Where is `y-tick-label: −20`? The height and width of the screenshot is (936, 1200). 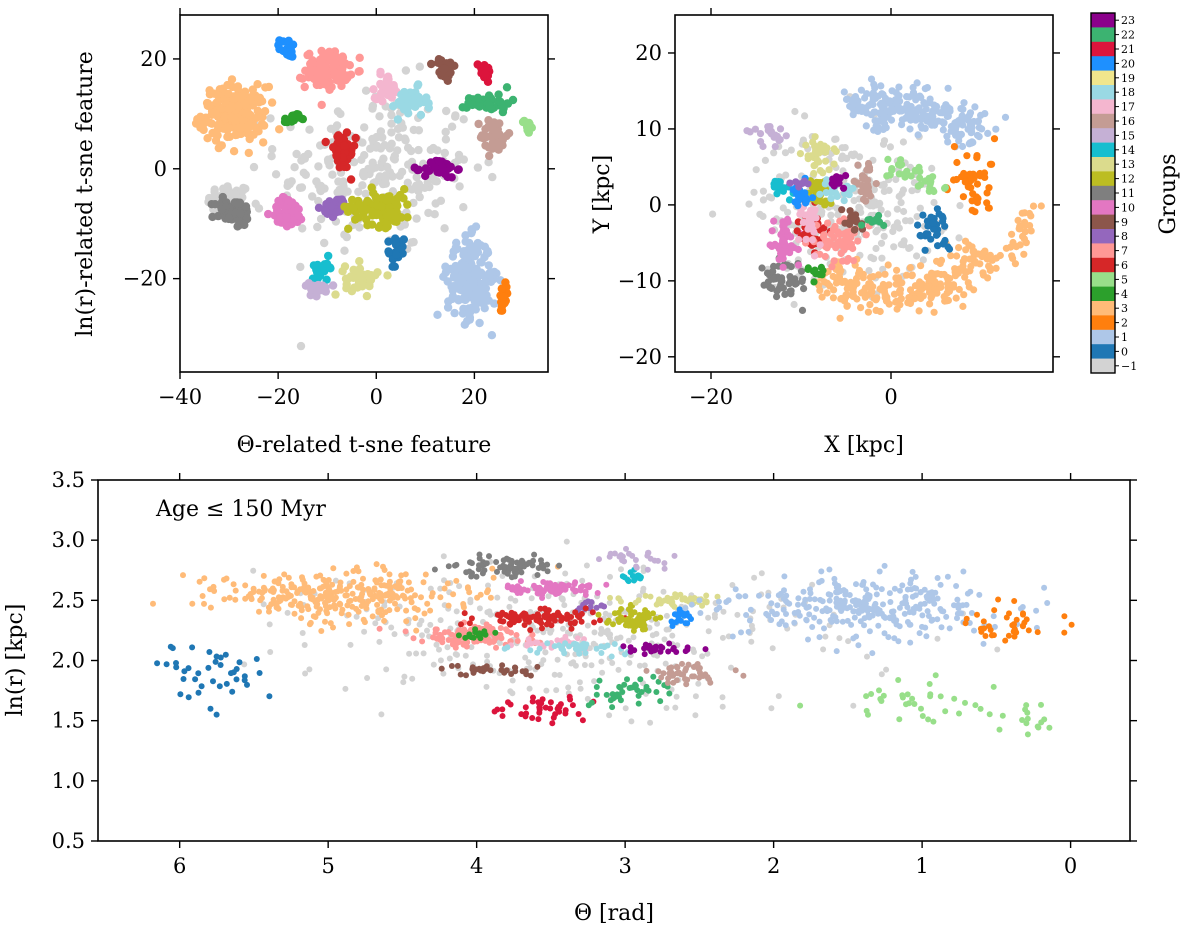
y-tick-label: −20 is located at coordinates (640, 357).